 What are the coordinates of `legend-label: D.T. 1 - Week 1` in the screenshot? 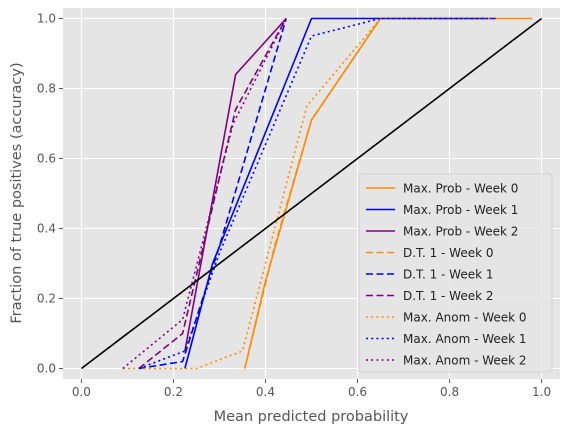 It's located at (448, 275).